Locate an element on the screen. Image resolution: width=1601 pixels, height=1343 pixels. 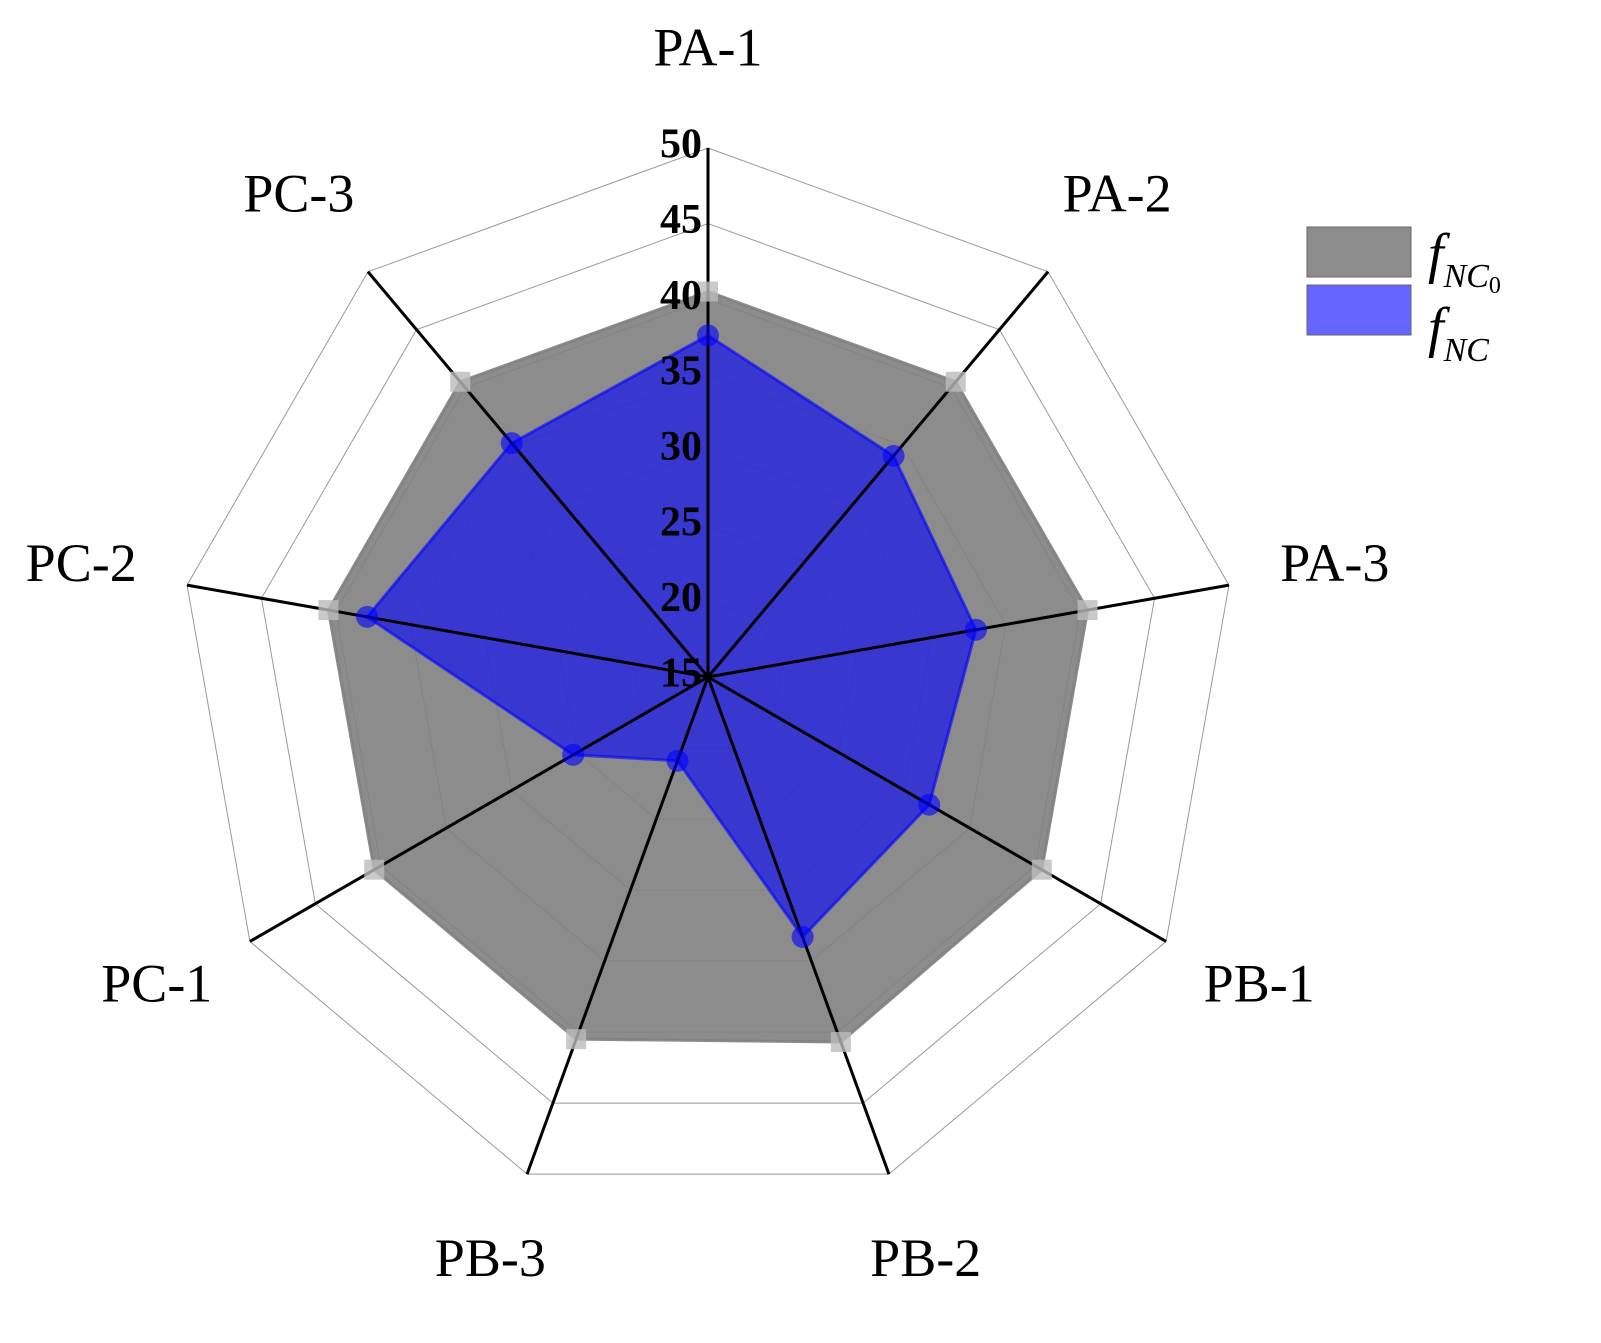
category-label: PC-3 is located at coordinates (298, 193).